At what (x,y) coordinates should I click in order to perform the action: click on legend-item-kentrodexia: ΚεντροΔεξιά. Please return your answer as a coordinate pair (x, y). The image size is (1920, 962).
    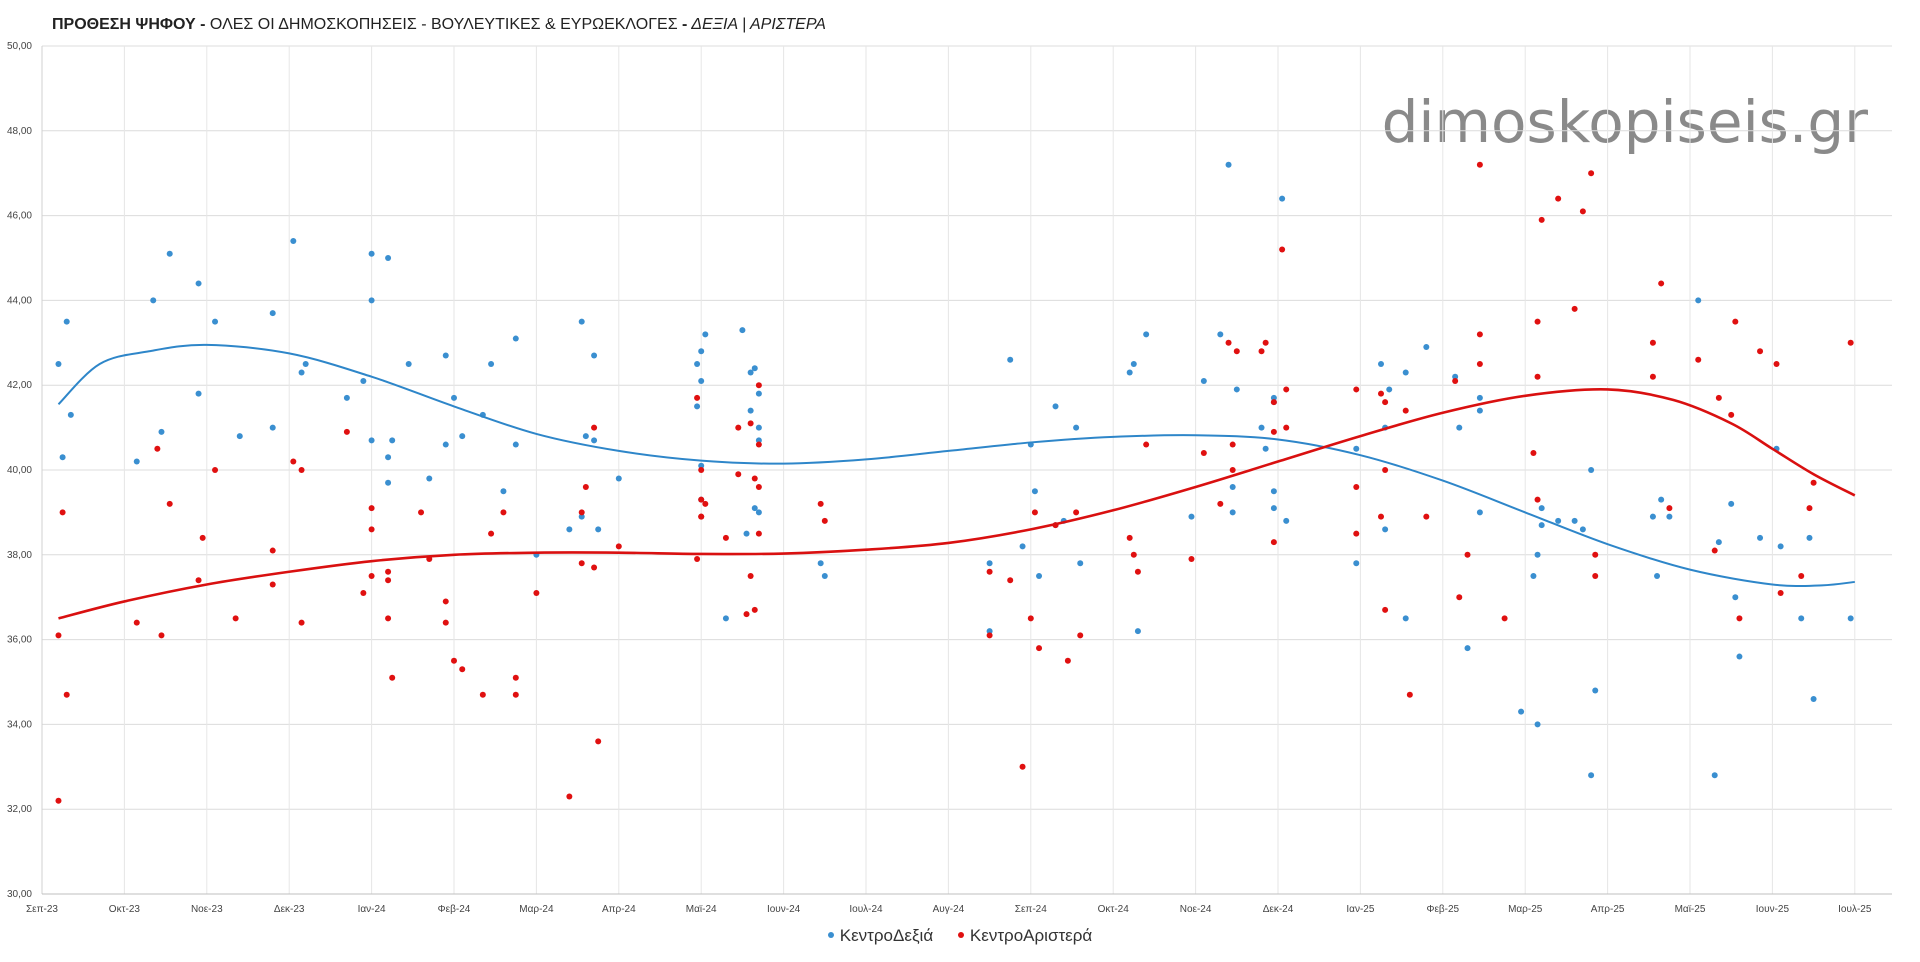
    Looking at the image, I should click on (880, 936).